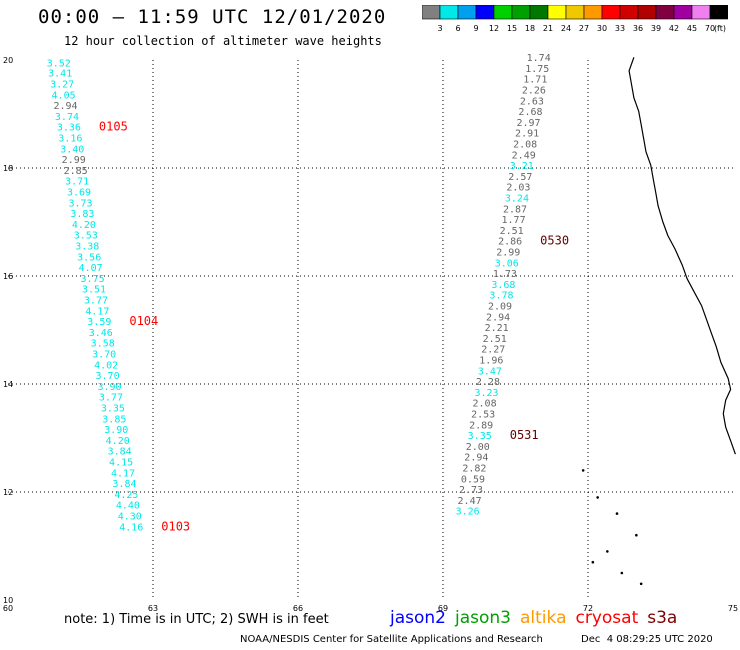 The width and height of the screenshot is (740, 650). I want to click on wave-height-value: 4.30, so click(130, 517).